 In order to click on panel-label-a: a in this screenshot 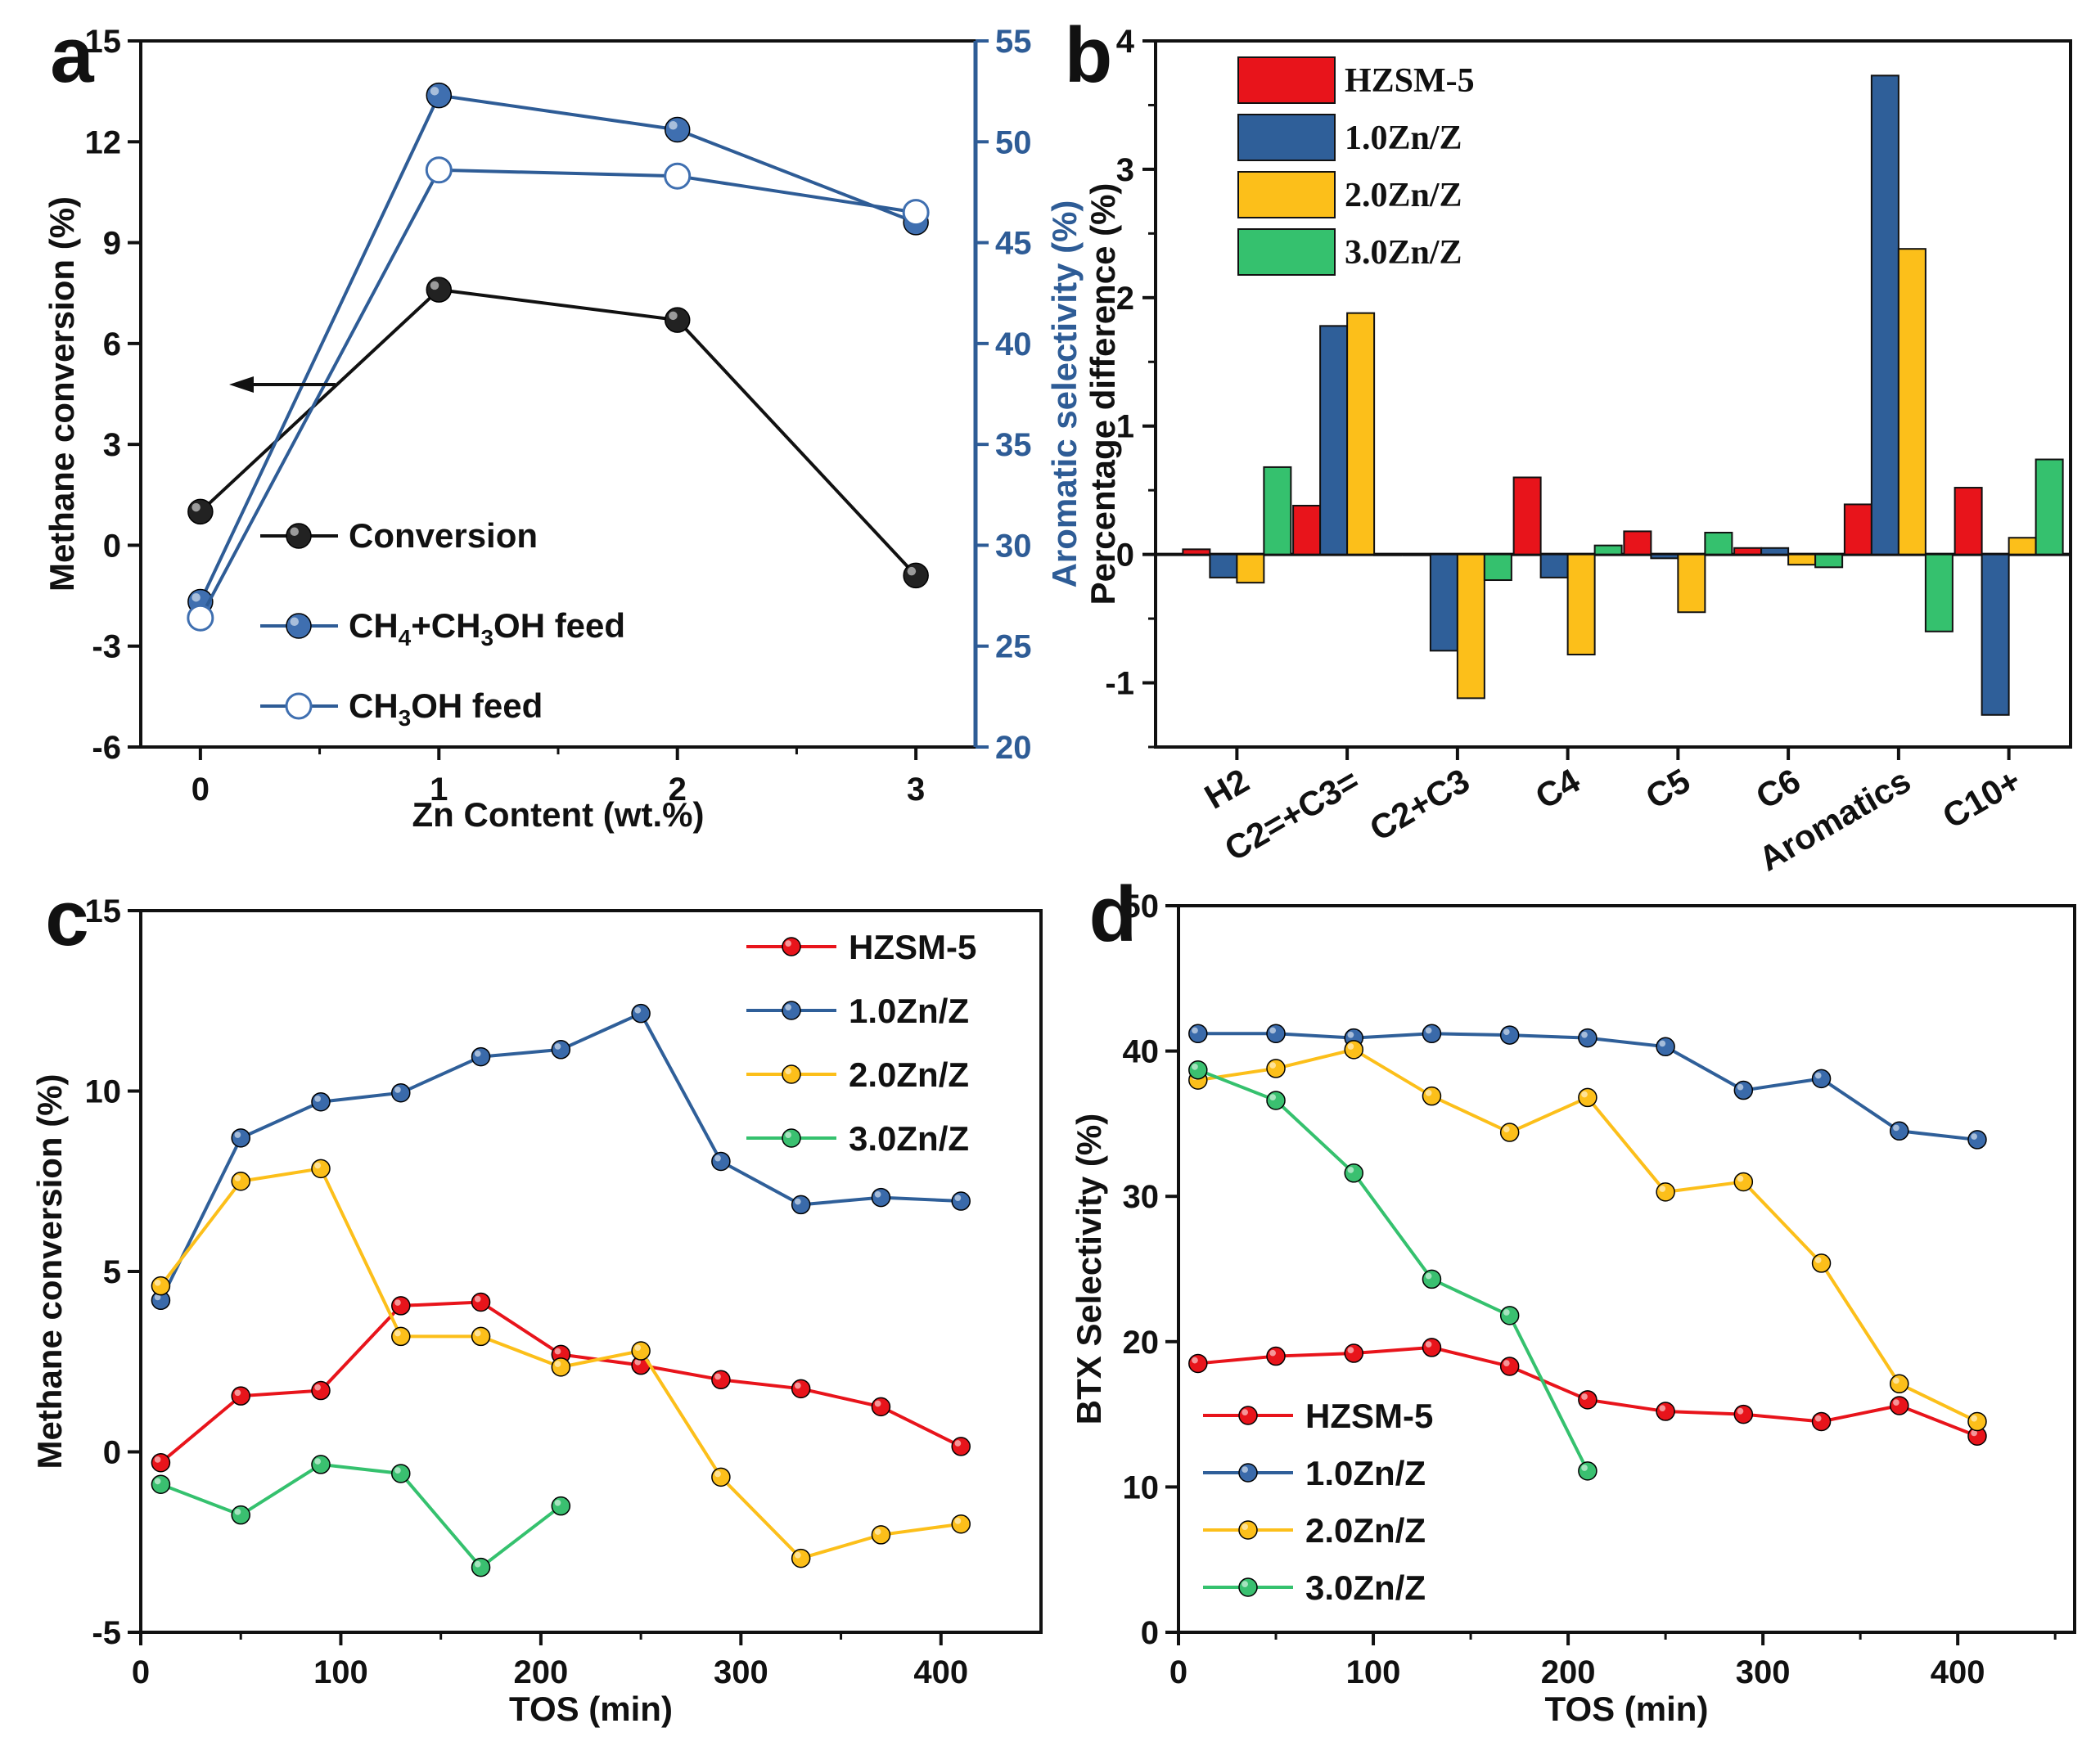, I will do `click(72, 55)`.